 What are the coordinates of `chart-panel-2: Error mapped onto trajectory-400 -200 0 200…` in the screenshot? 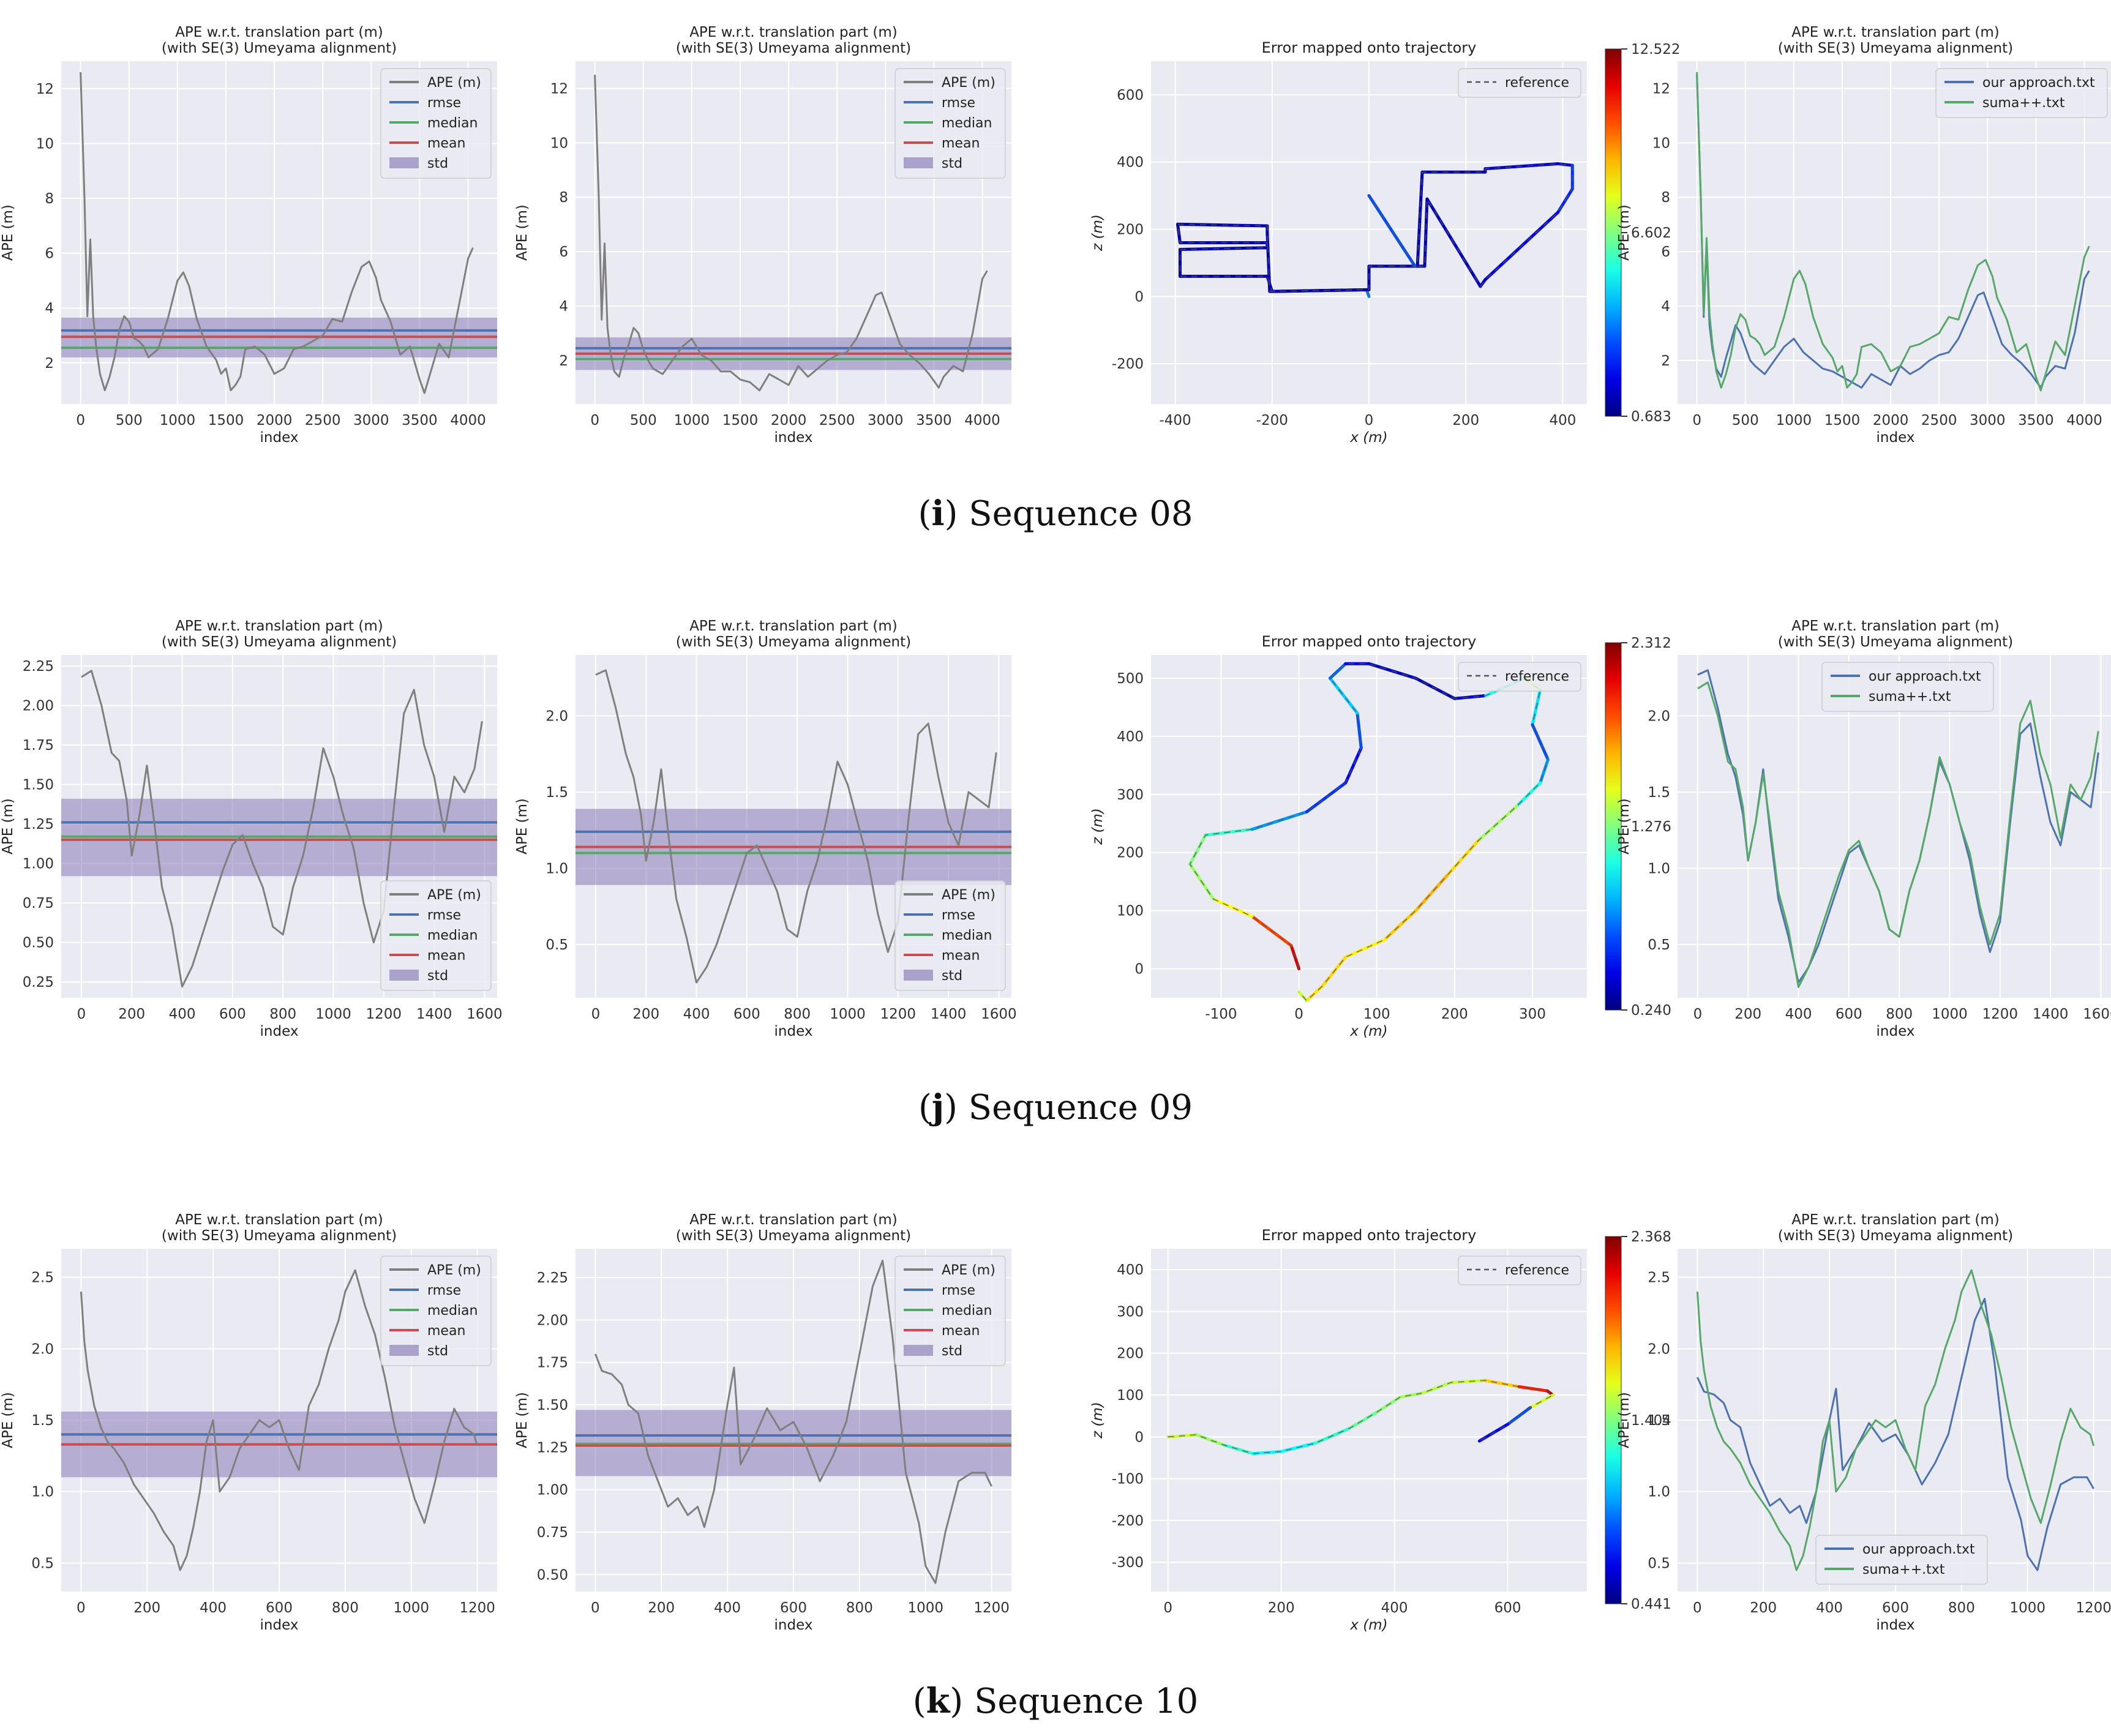 It's located at (1385, 243).